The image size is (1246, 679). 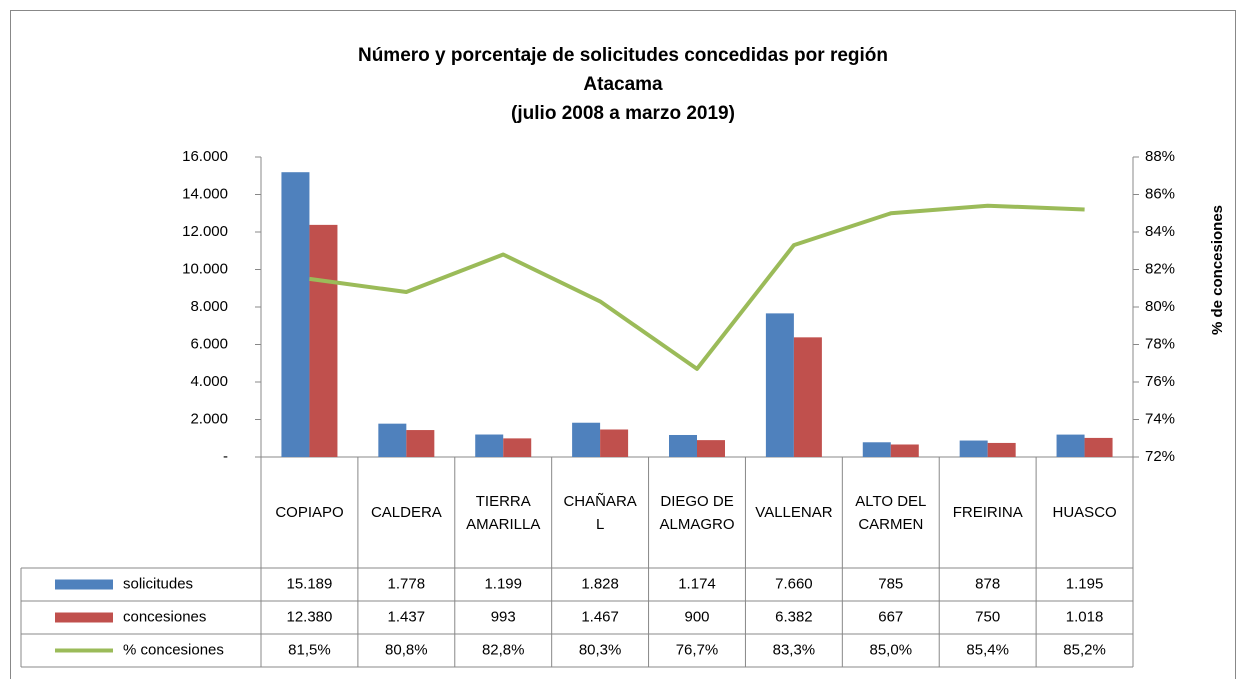 What do you see at coordinates (1084, 649) in the screenshot?
I see `table-value: 85,2%` at bounding box center [1084, 649].